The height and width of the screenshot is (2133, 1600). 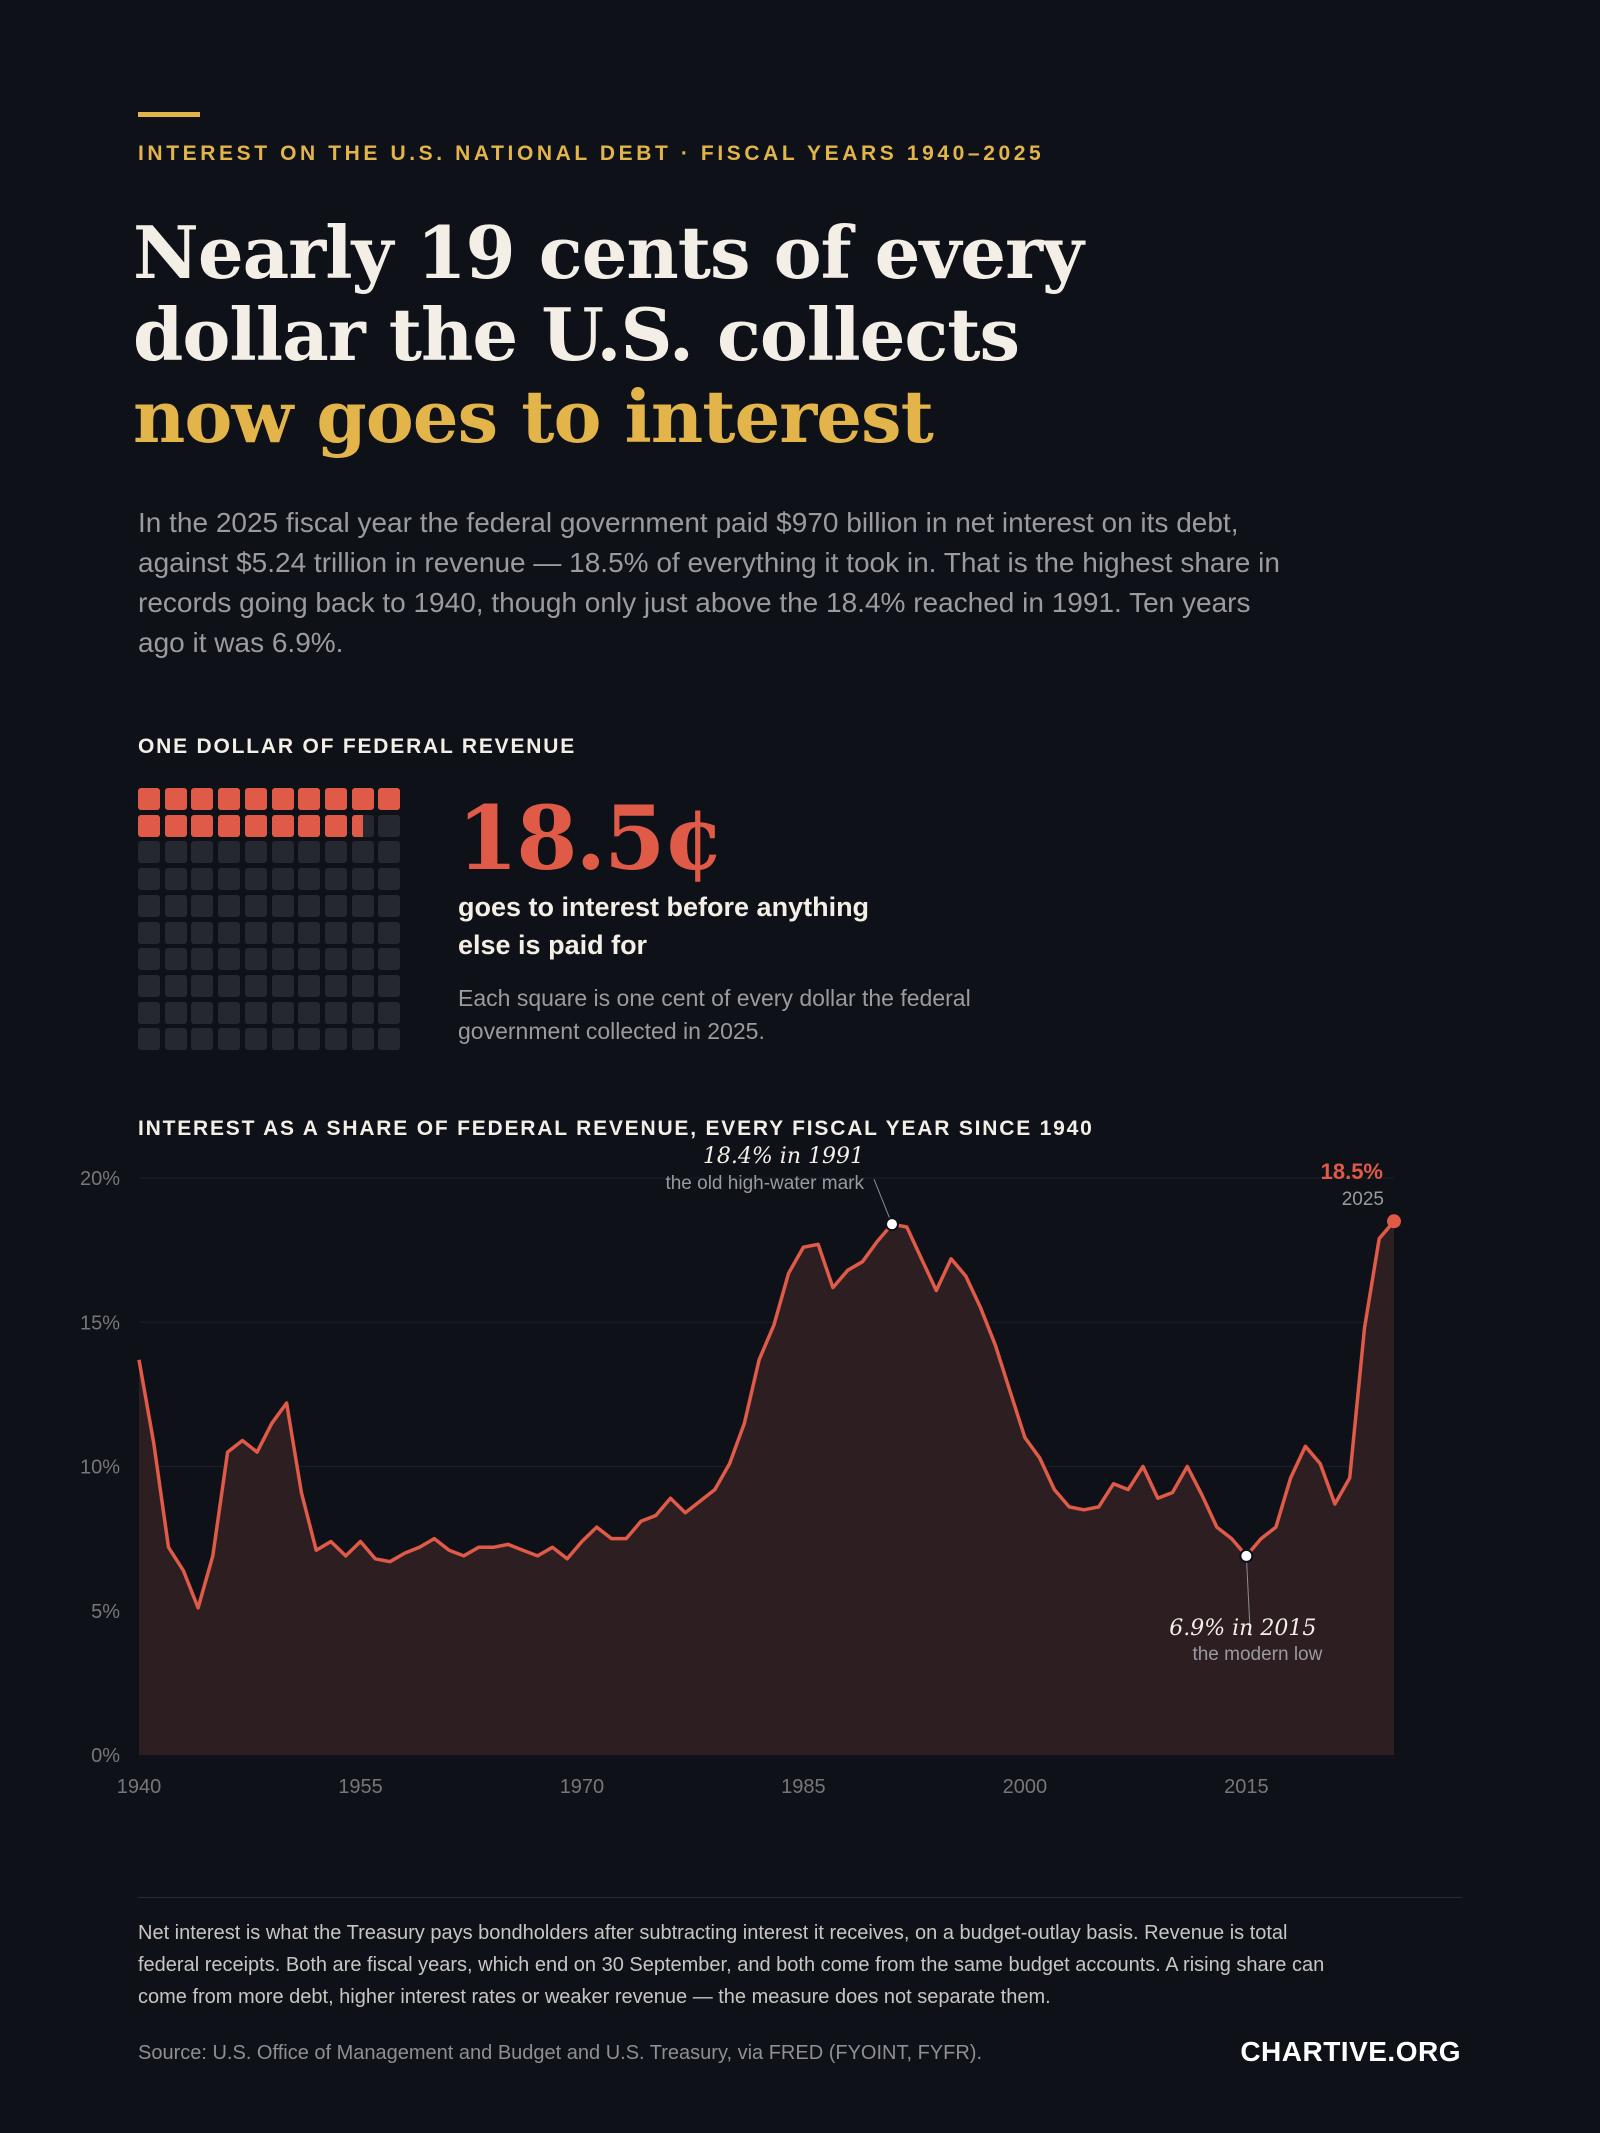 I want to click on x-tick-label: 1940, so click(x=139, y=1787).